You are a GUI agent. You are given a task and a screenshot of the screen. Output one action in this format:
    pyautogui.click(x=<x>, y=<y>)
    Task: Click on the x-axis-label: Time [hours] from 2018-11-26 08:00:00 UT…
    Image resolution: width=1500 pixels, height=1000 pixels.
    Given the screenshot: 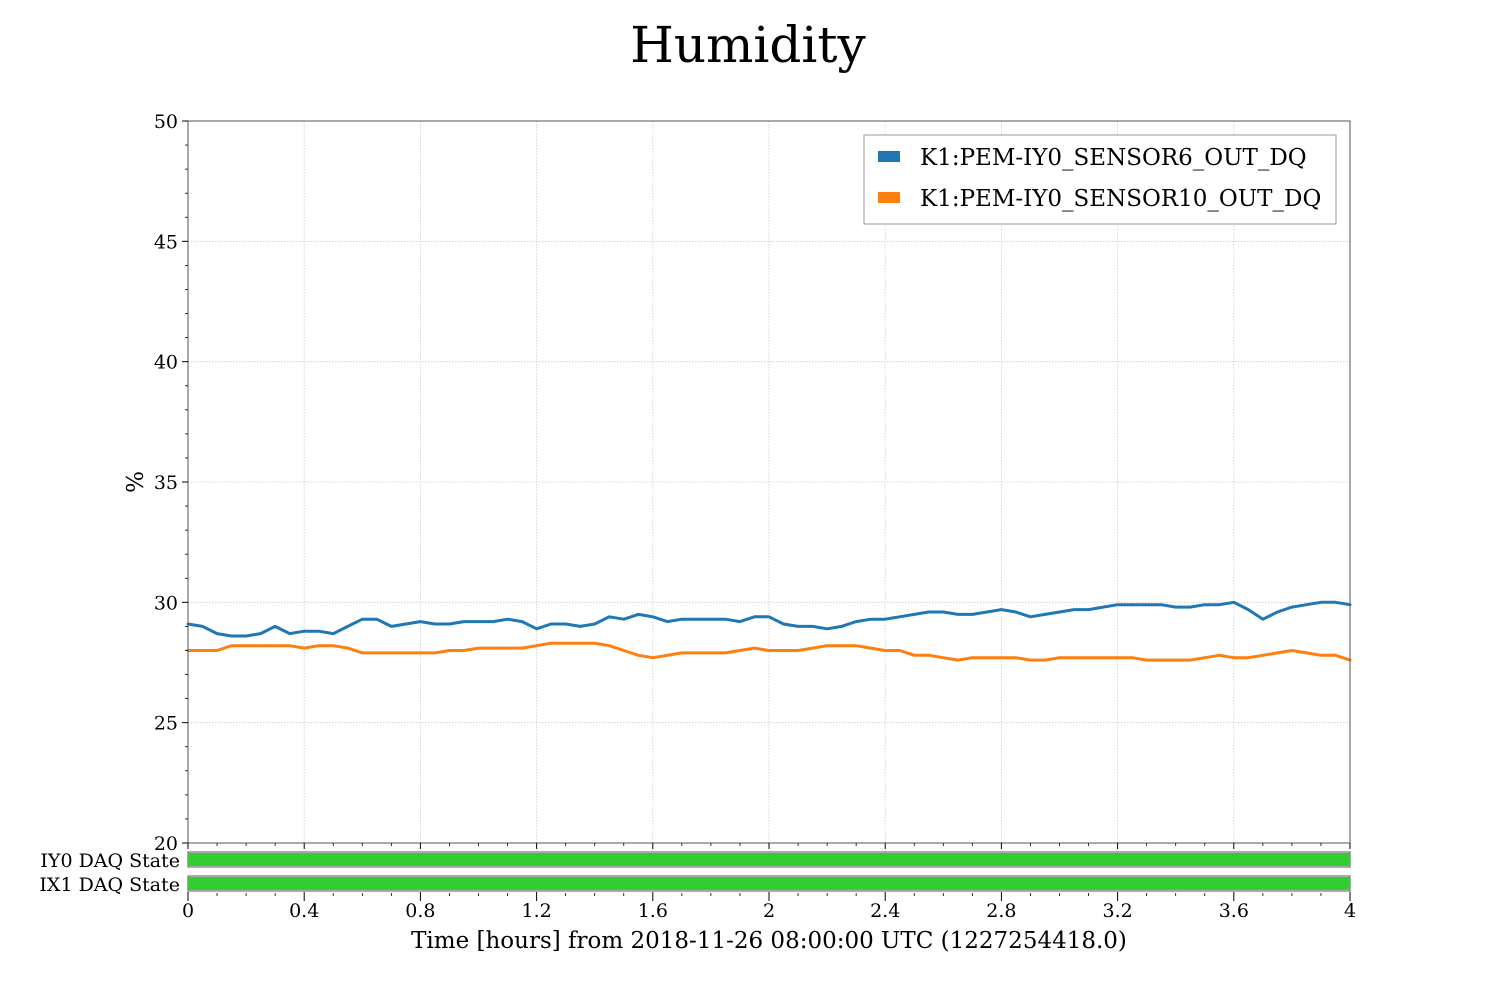 What is the action you would take?
    pyautogui.click(x=769, y=941)
    